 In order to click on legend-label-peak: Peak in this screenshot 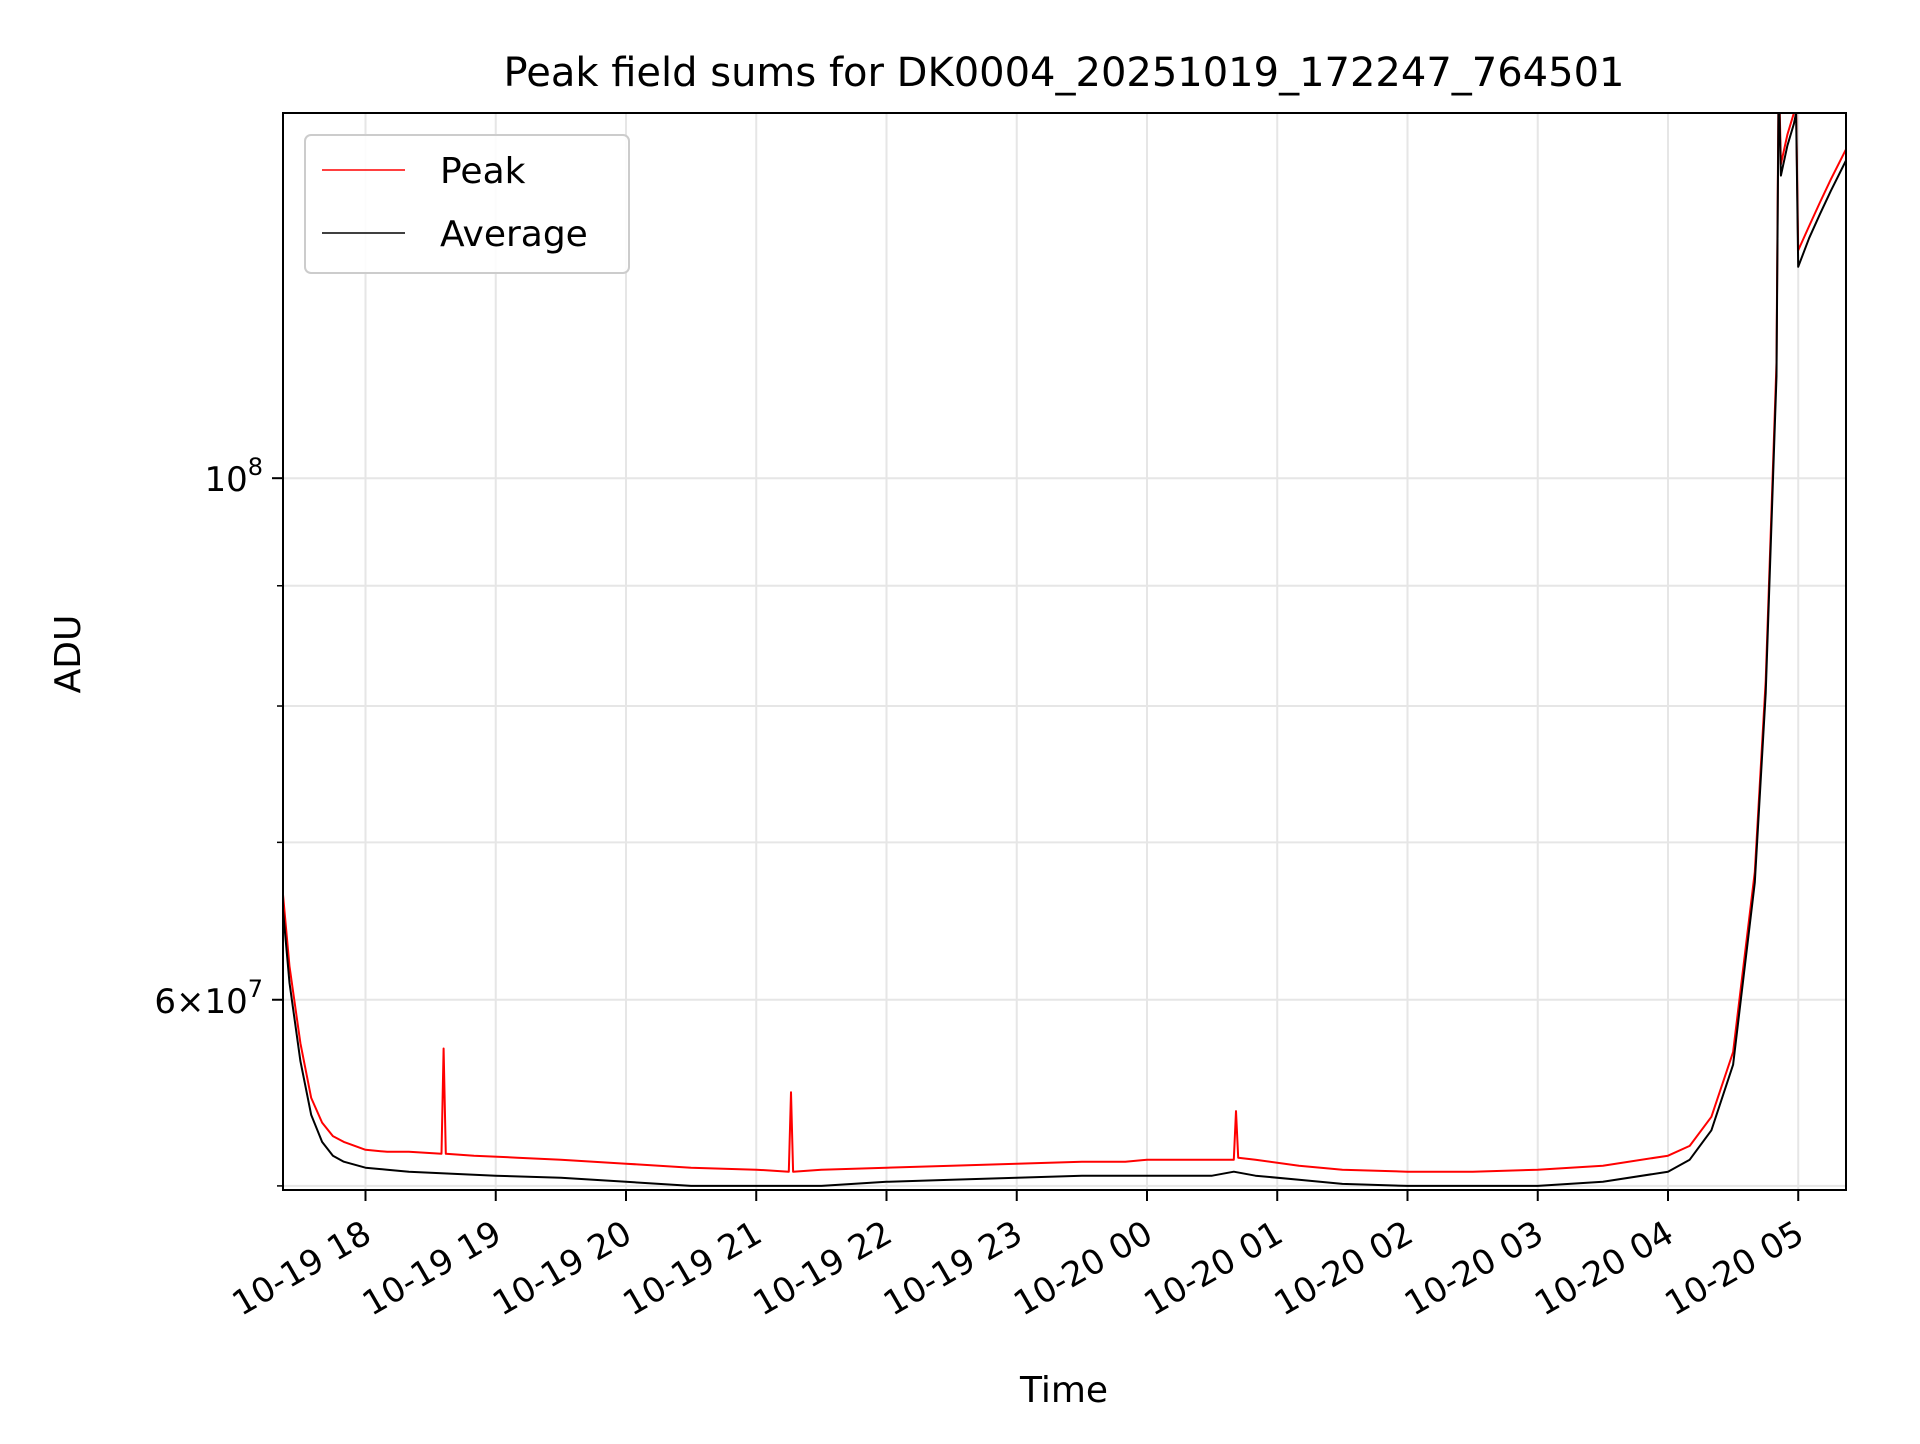, I will do `click(483, 171)`.